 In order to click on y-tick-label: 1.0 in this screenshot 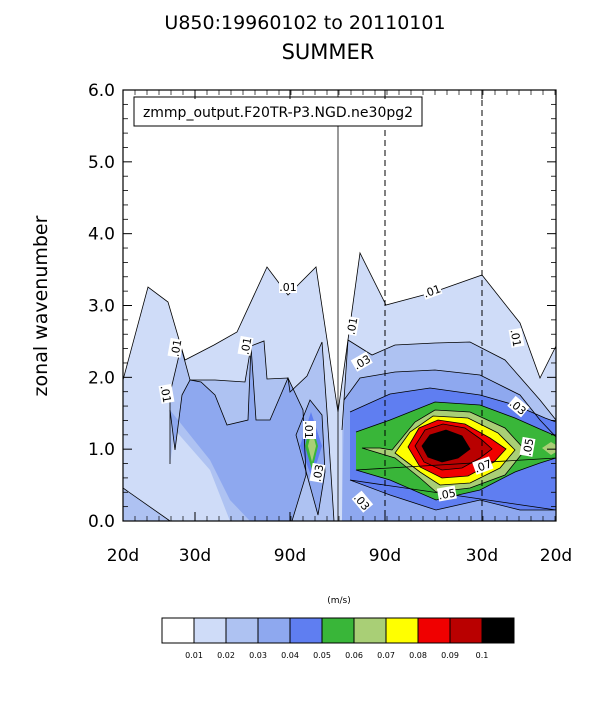, I will do `click(101, 450)`.